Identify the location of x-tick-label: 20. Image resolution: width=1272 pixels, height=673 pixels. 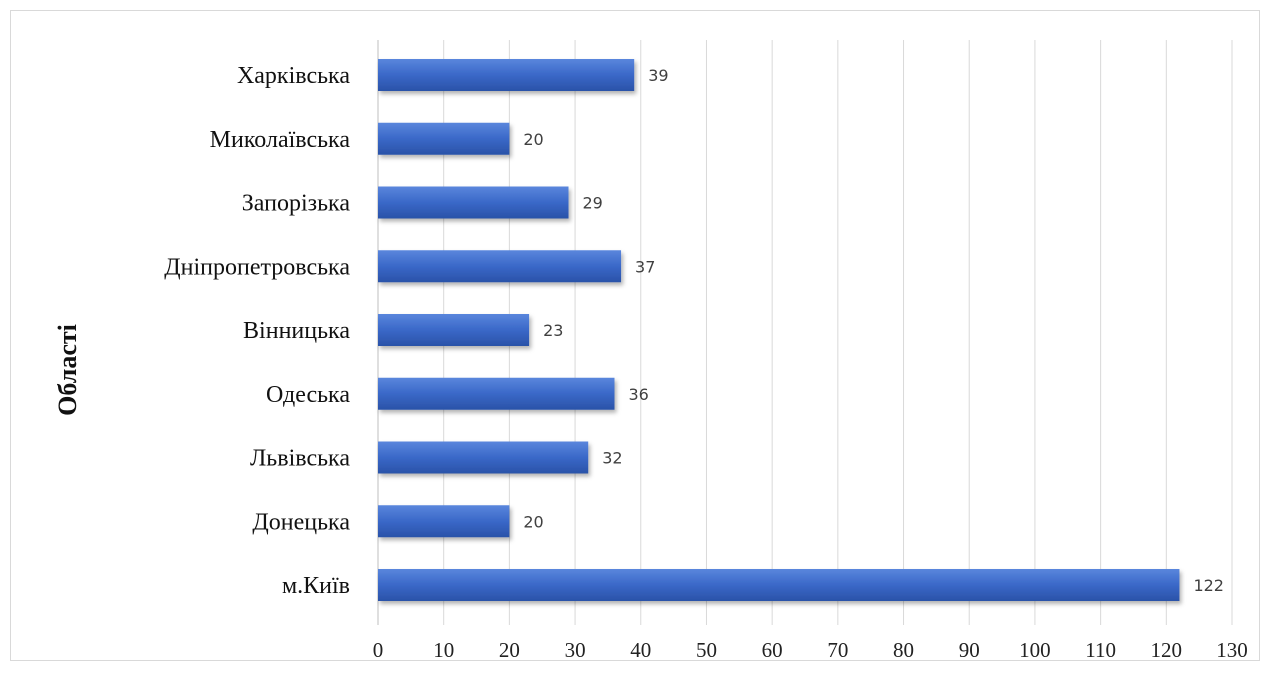
(509, 650).